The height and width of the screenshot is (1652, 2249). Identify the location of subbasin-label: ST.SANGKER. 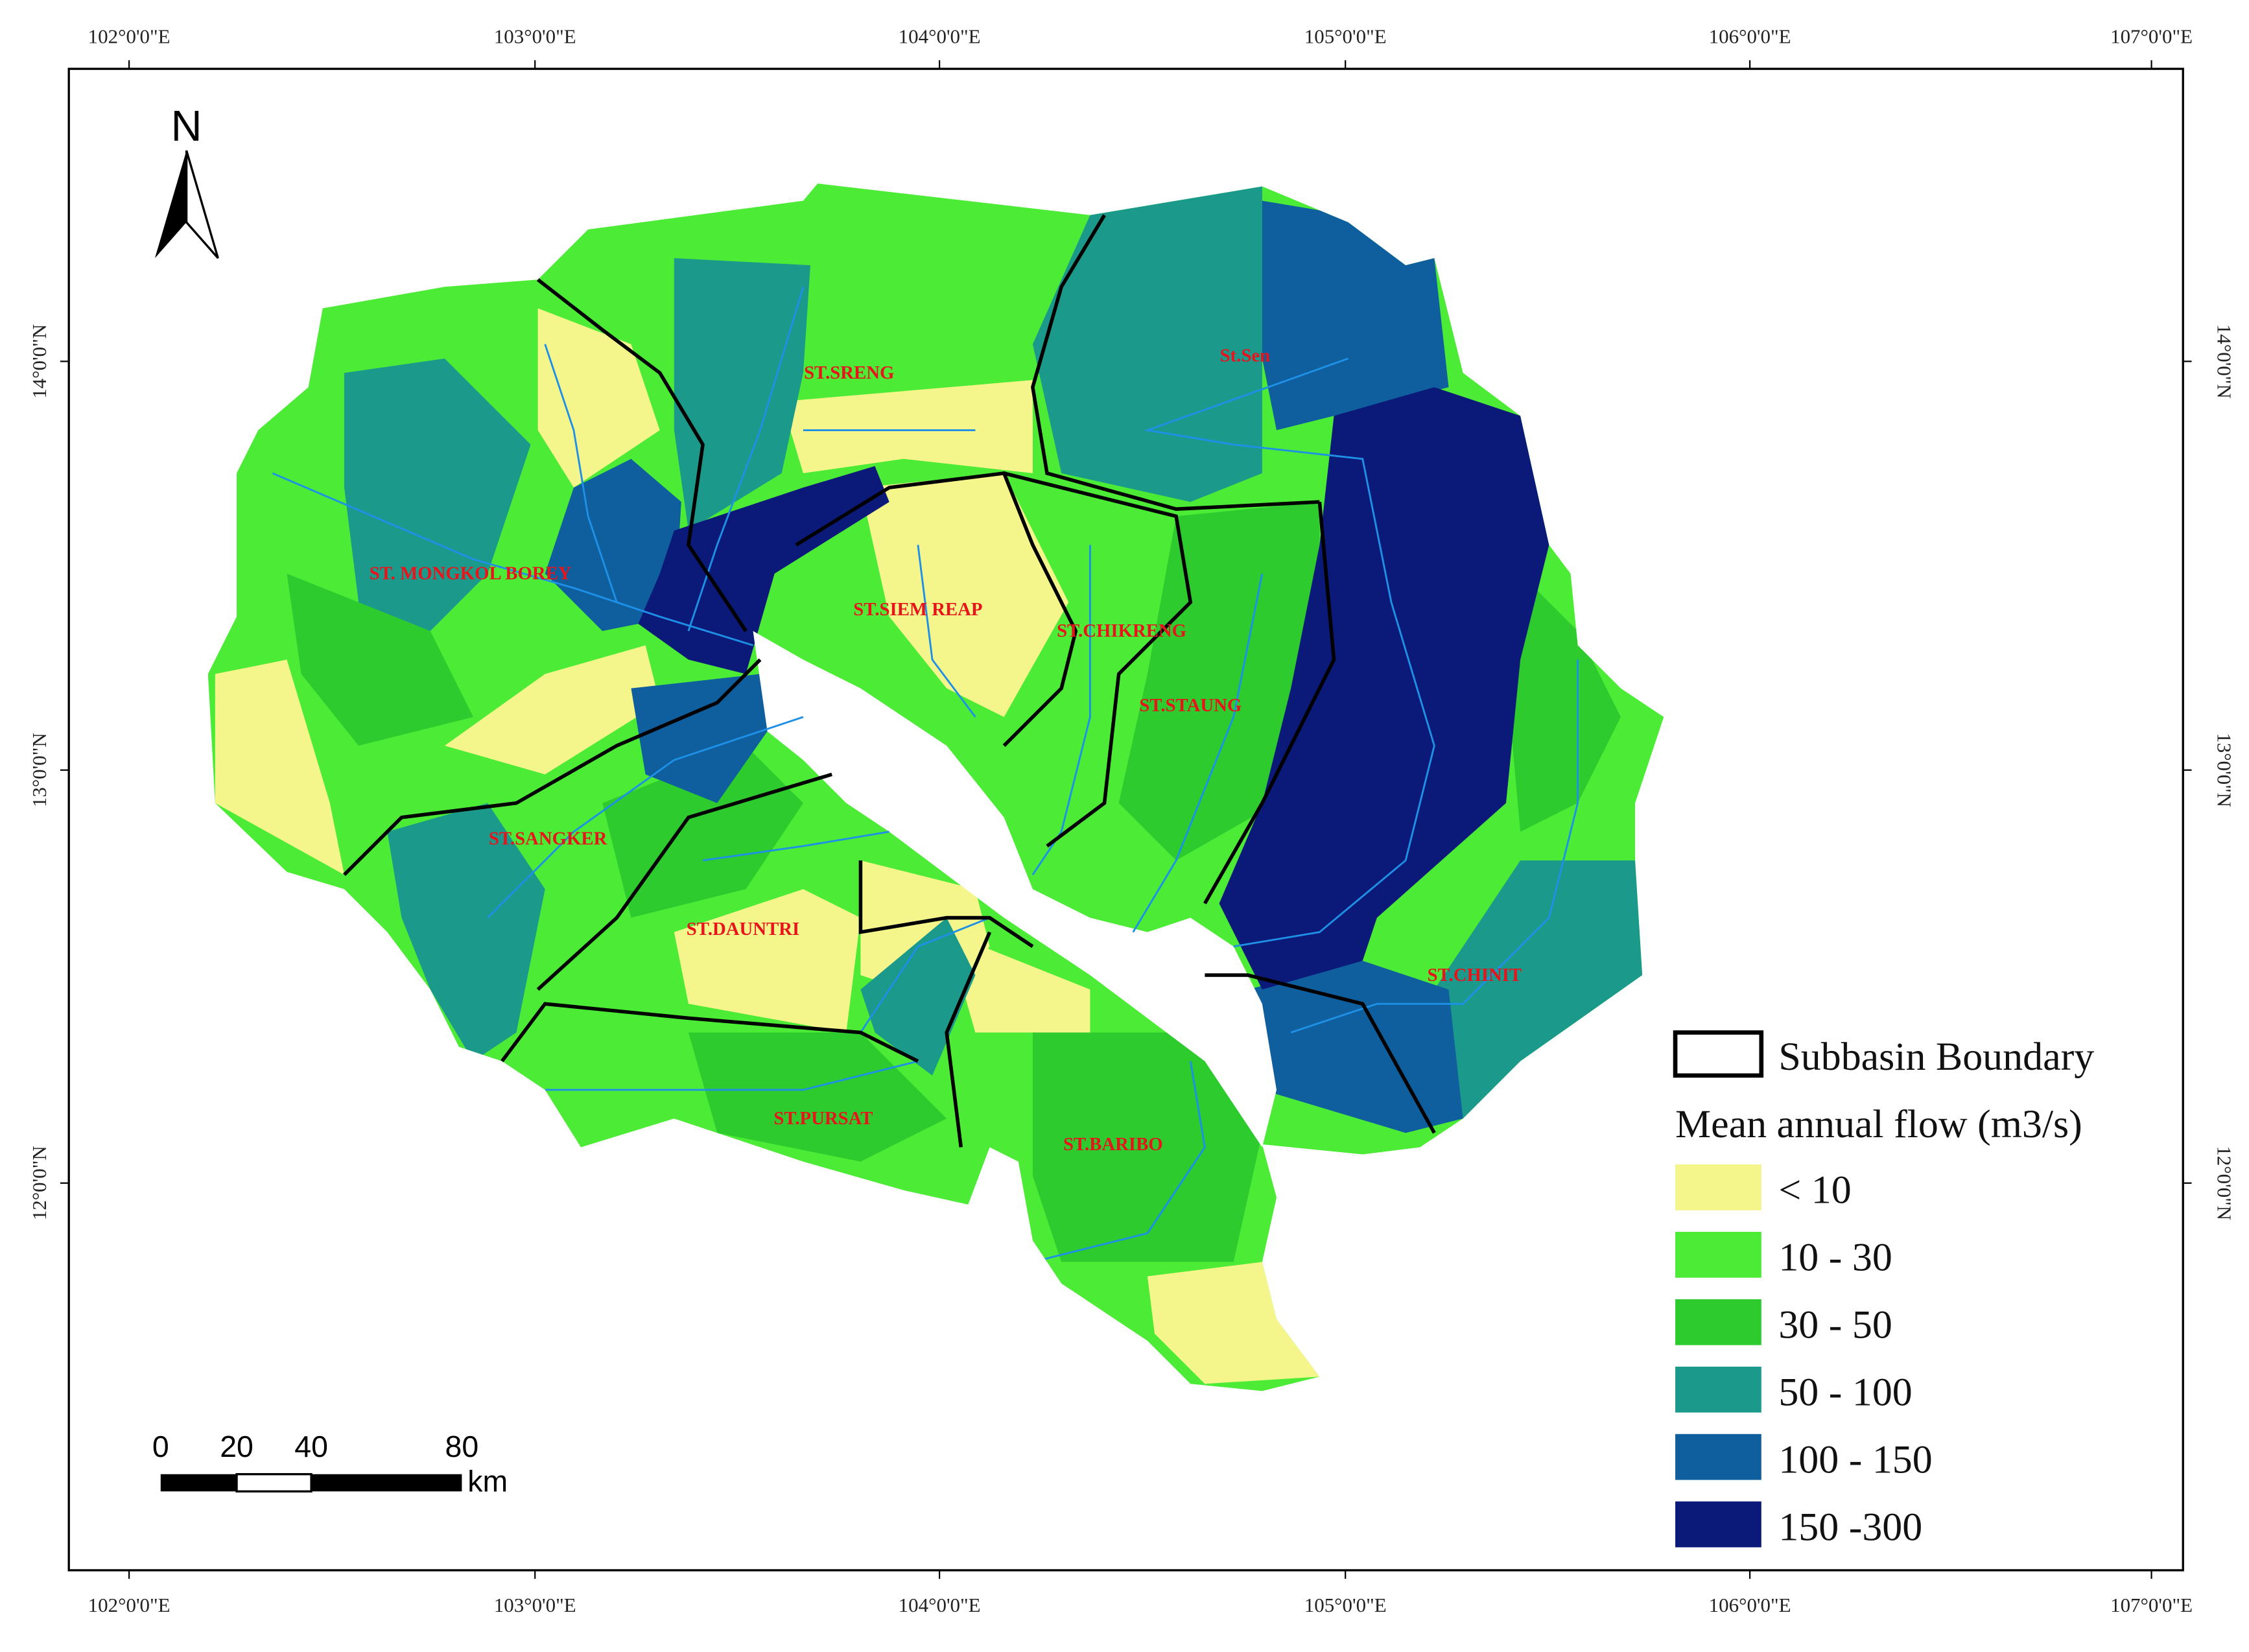
(548, 839).